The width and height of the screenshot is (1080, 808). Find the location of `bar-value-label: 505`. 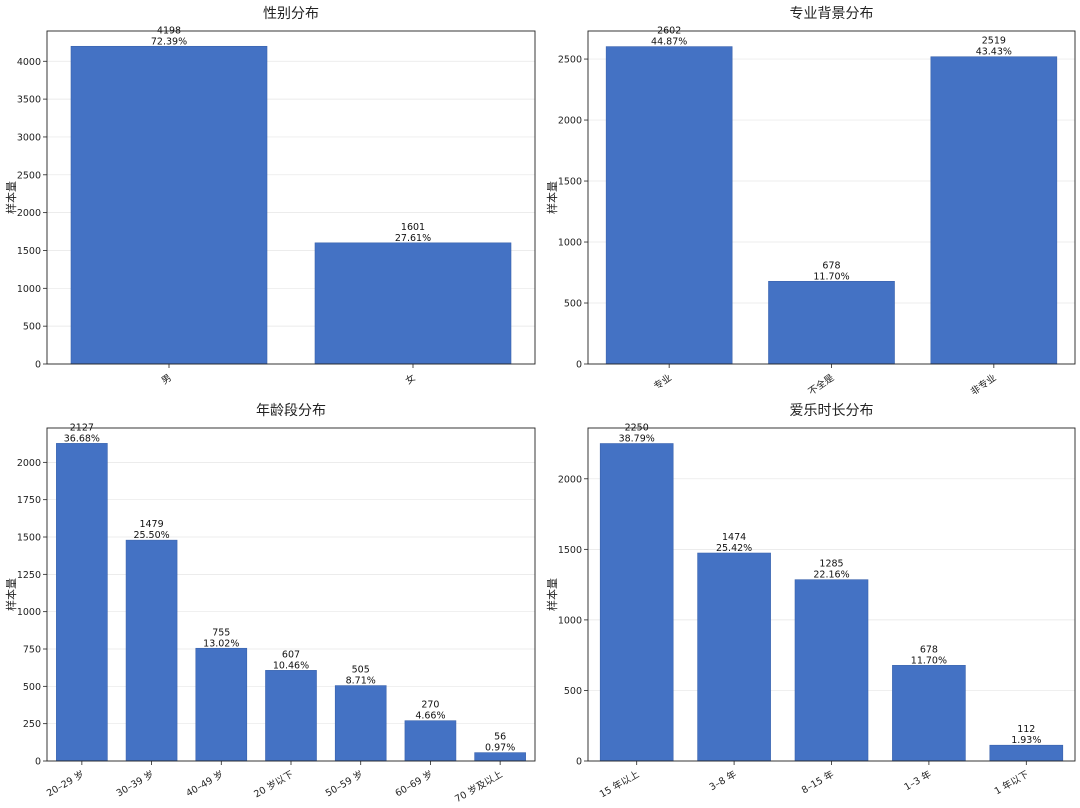

bar-value-label: 505 is located at coordinates (361, 670).